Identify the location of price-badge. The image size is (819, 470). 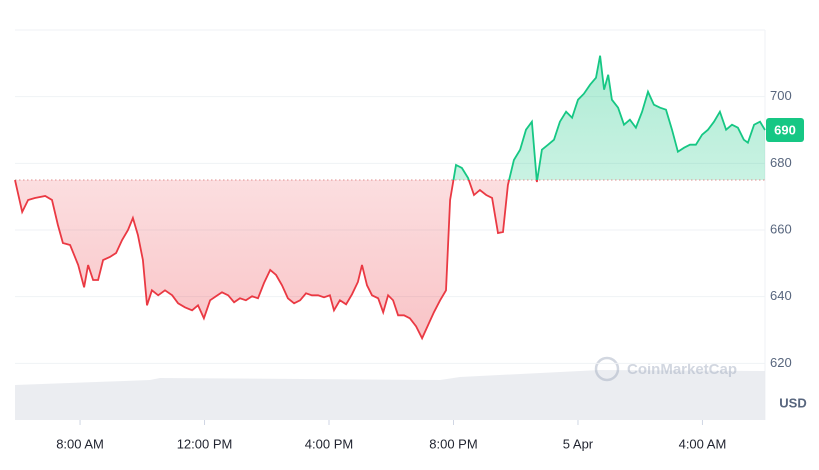
(785, 130).